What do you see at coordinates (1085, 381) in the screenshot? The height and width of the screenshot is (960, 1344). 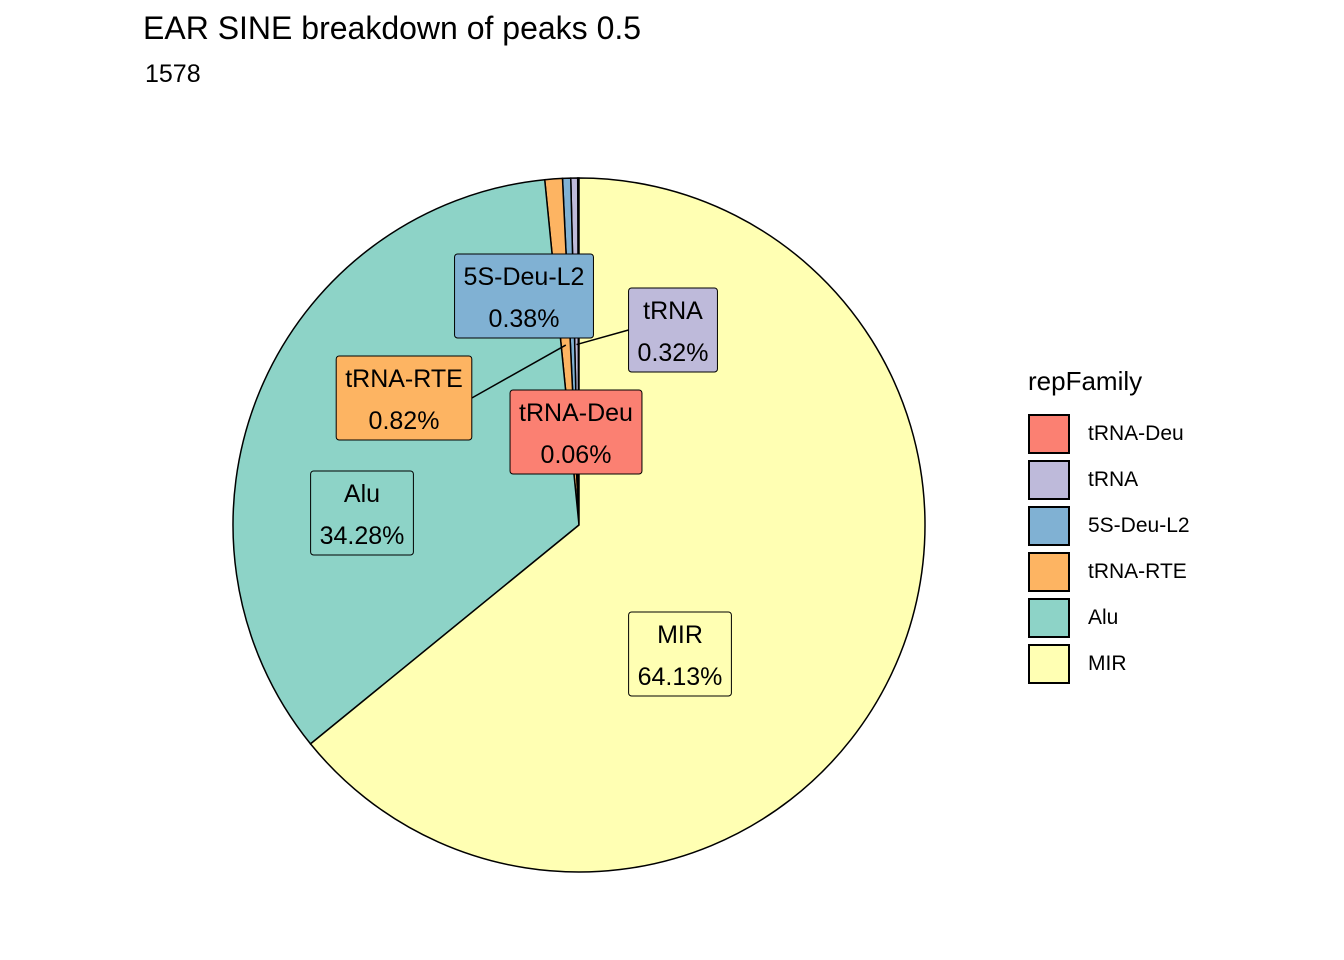 I see `legend-title: repFamily` at bounding box center [1085, 381].